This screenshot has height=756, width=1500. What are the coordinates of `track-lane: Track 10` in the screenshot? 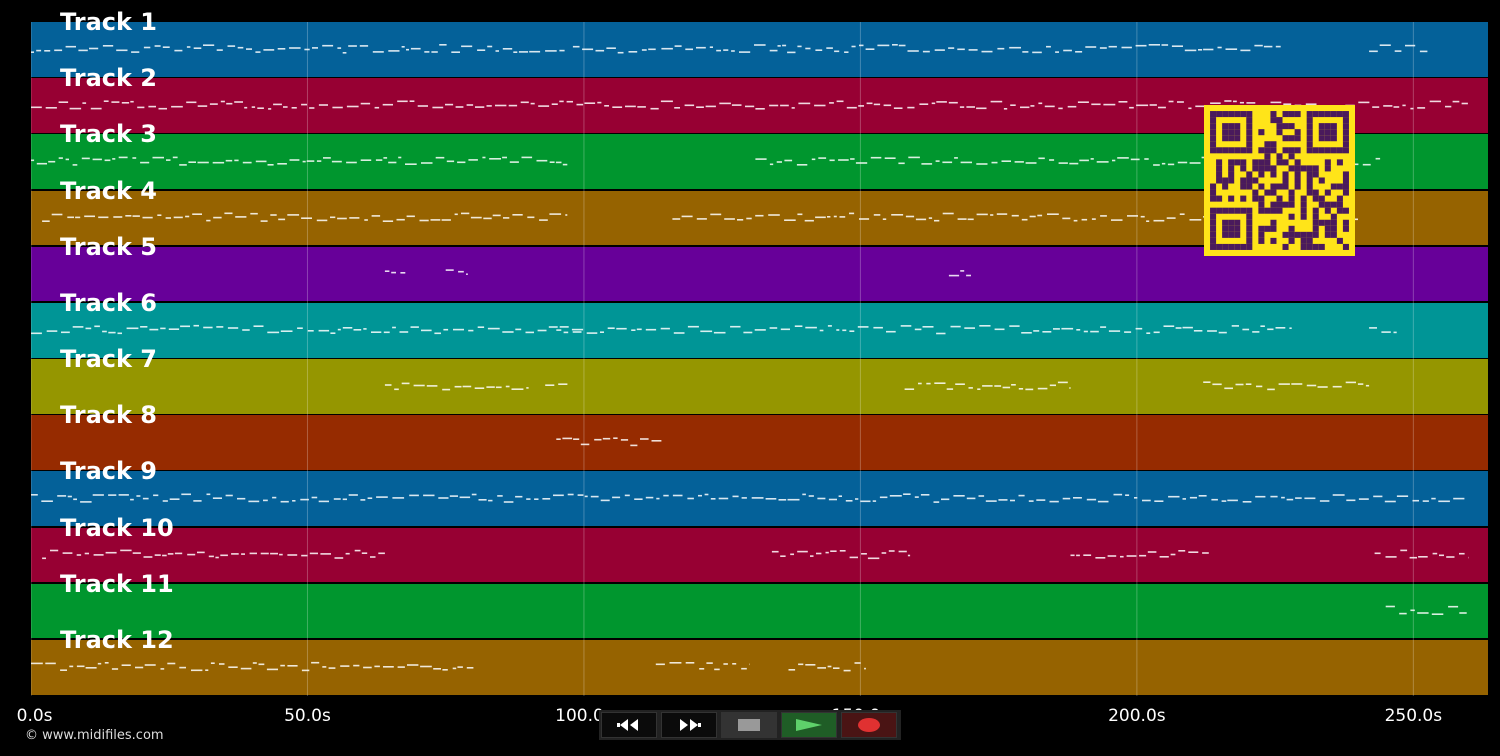 It's located at (759, 548).